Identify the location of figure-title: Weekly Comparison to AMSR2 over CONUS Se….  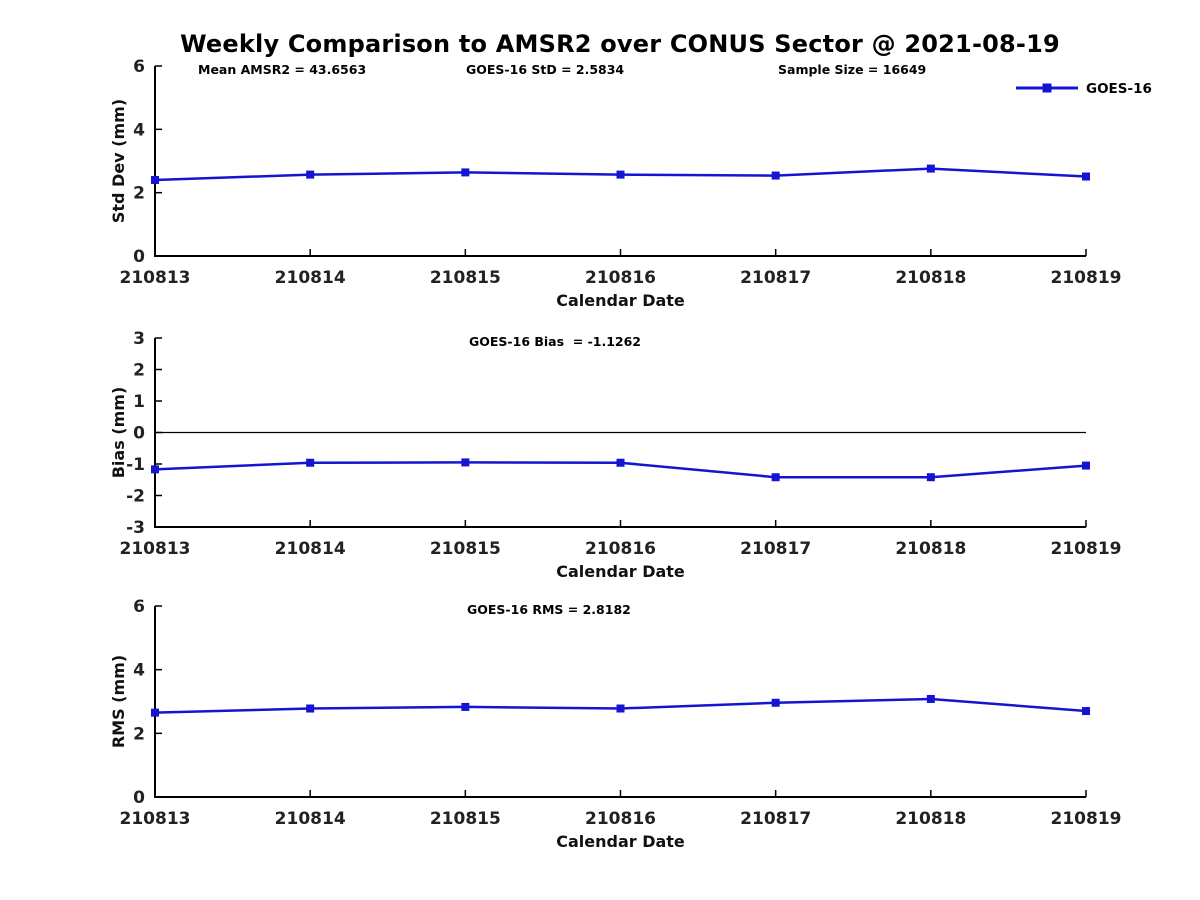
(620, 44).